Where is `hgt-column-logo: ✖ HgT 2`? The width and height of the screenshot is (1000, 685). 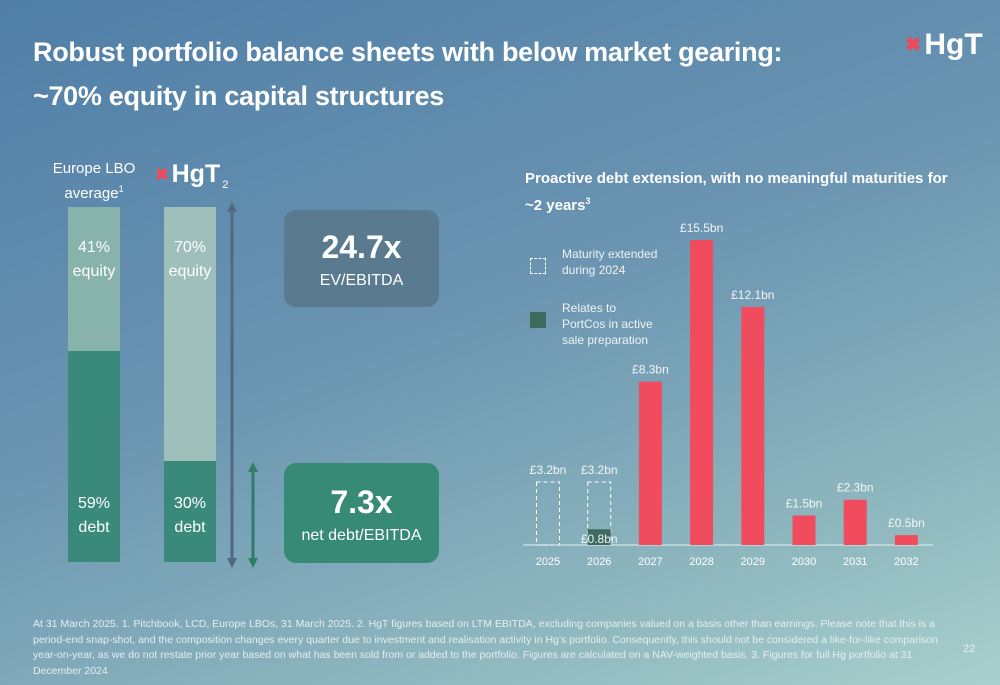 hgt-column-logo: ✖ HgT 2 is located at coordinates (192, 175).